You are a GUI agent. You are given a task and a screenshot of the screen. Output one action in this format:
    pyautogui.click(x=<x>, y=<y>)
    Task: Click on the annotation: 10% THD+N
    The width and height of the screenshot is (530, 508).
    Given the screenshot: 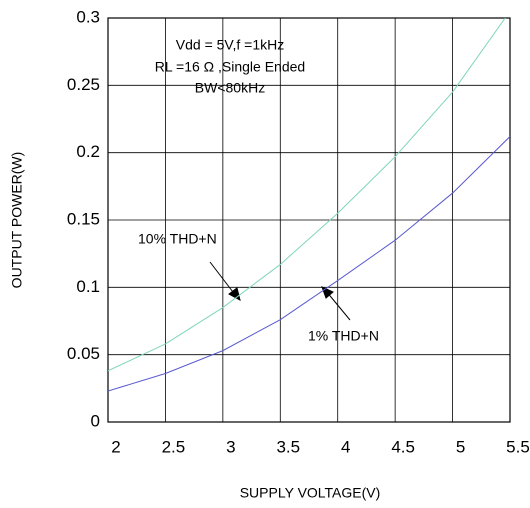 What is the action you would take?
    pyautogui.click(x=177, y=239)
    